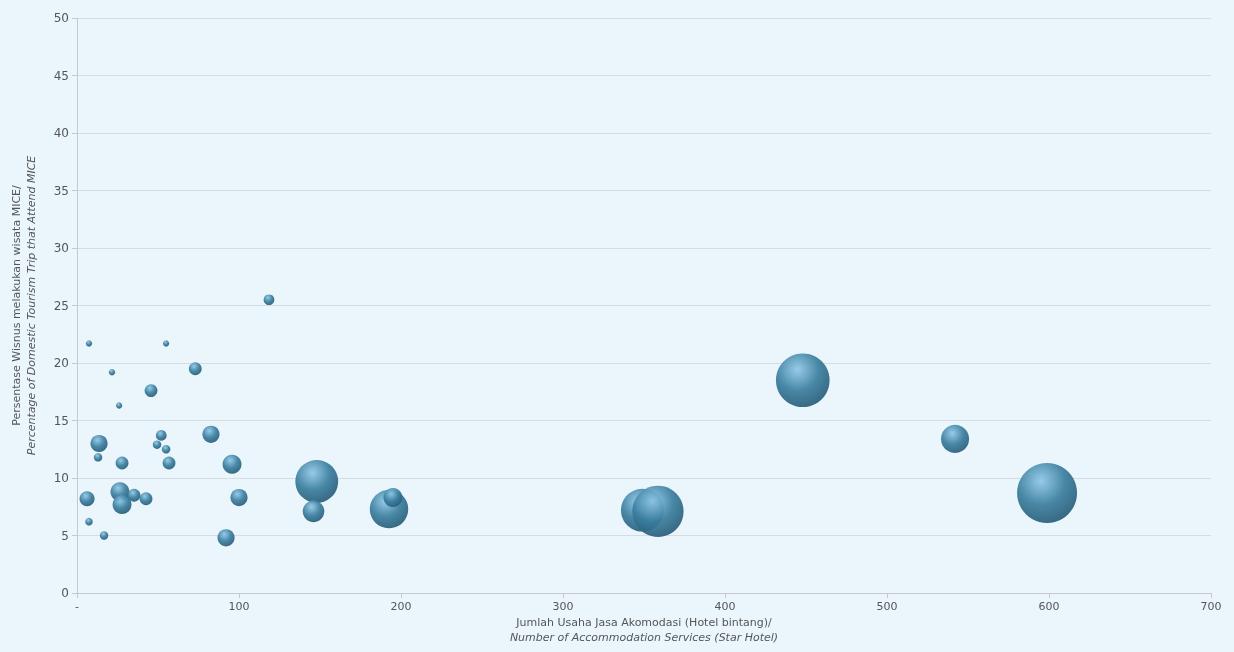  Describe the element at coordinates (725, 606) in the screenshot. I see `x-tick-label: 400` at that location.